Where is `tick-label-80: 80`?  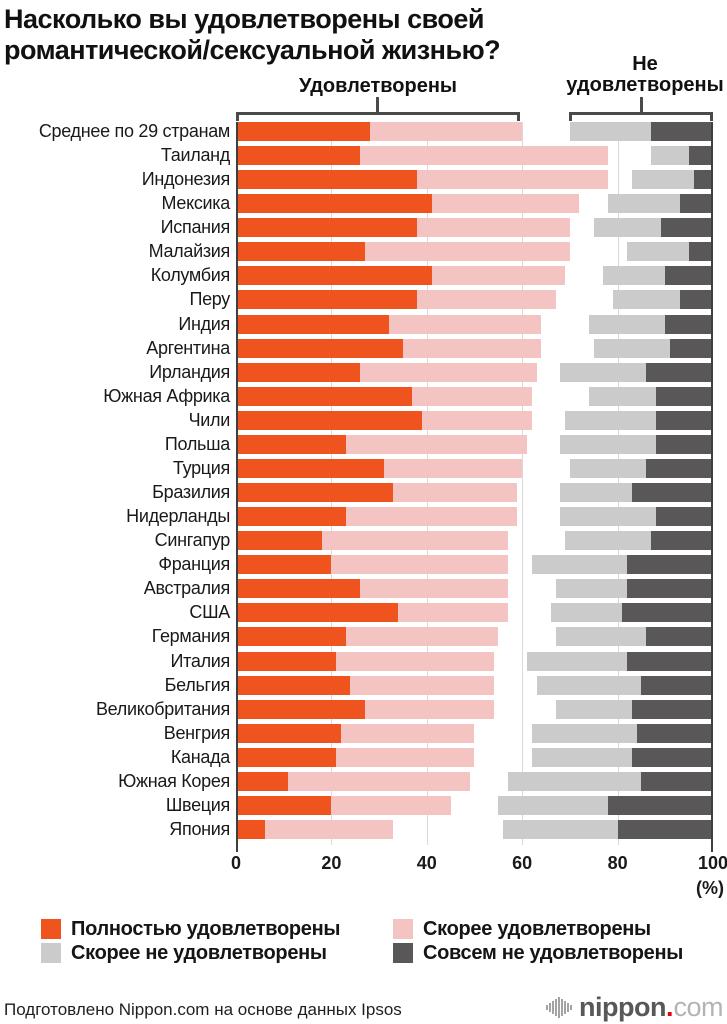
tick-label-80: 80 is located at coordinates (617, 863).